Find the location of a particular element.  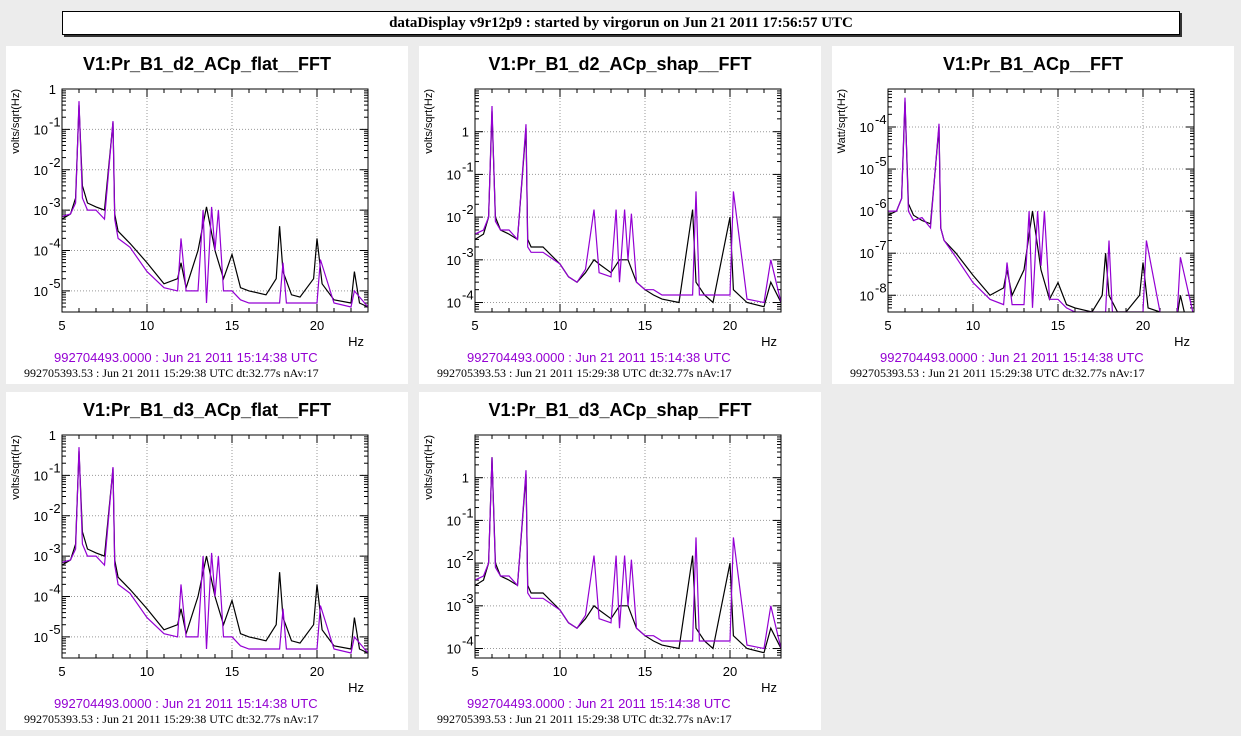

chart-title: V1:Pr_B1_ACp__FFT is located at coordinates (1033, 64).